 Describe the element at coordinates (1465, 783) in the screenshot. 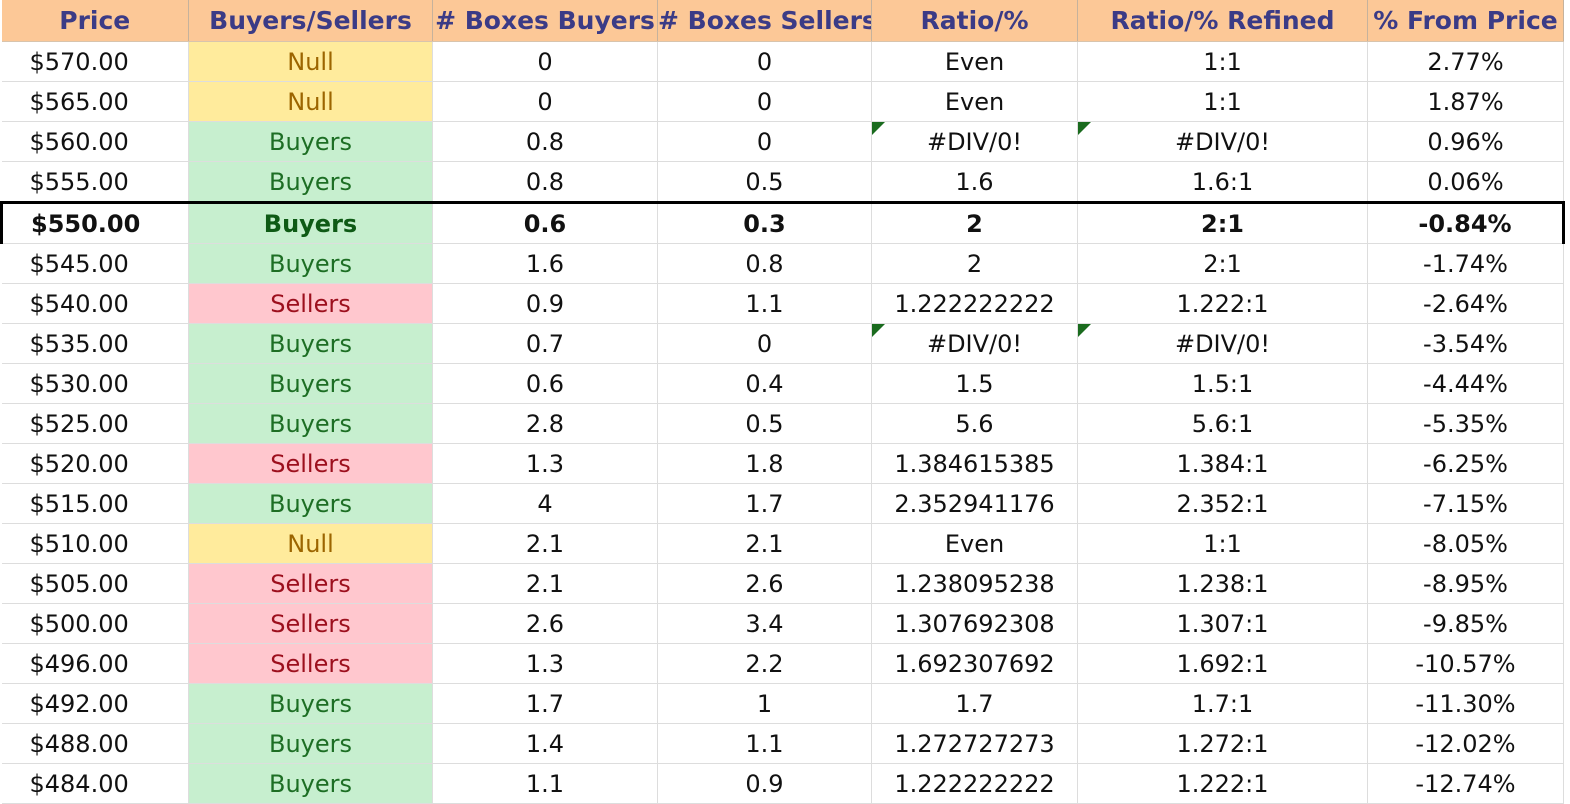

I see `from-price-cell: -12.74%` at that location.